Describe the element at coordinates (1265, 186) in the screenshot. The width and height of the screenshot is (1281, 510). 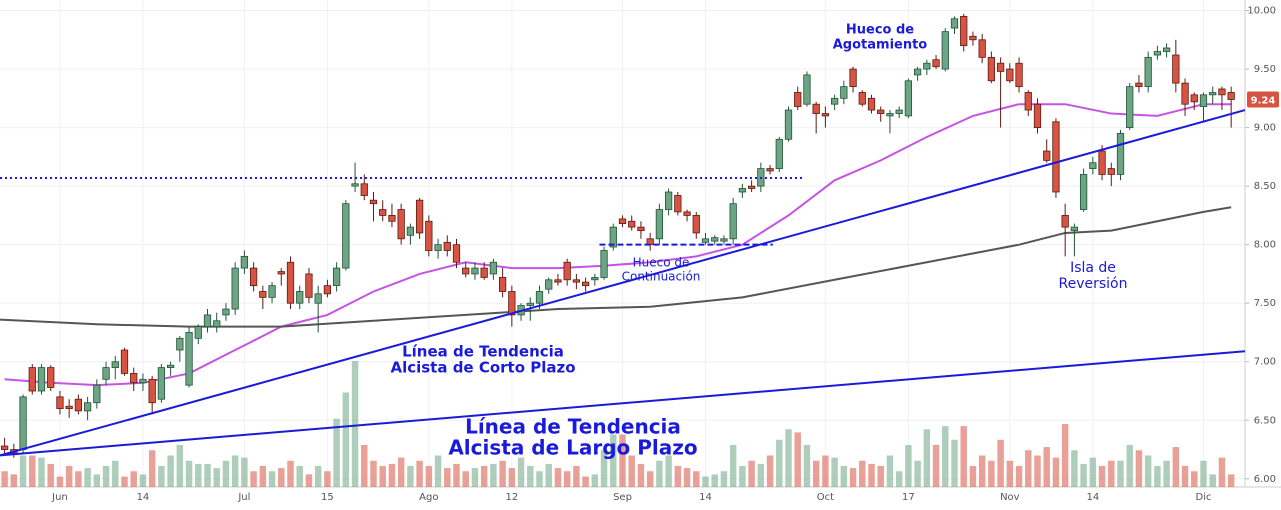
I see `y-tick-label: 8.50` at that location.